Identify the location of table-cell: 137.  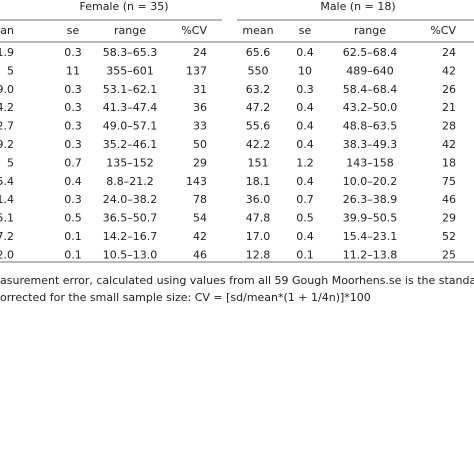
(196, 70).